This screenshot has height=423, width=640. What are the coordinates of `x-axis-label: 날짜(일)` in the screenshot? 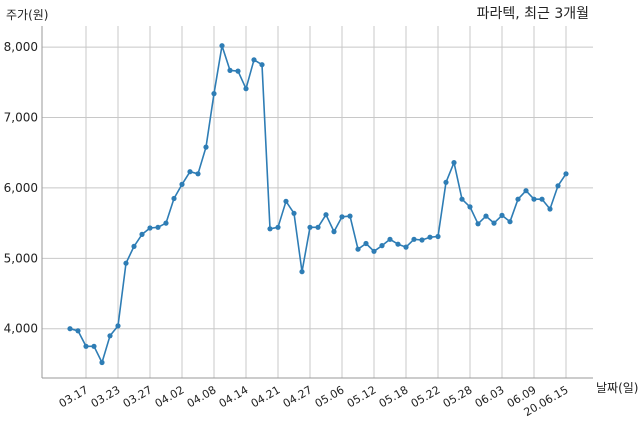 It's located at (617, 388).